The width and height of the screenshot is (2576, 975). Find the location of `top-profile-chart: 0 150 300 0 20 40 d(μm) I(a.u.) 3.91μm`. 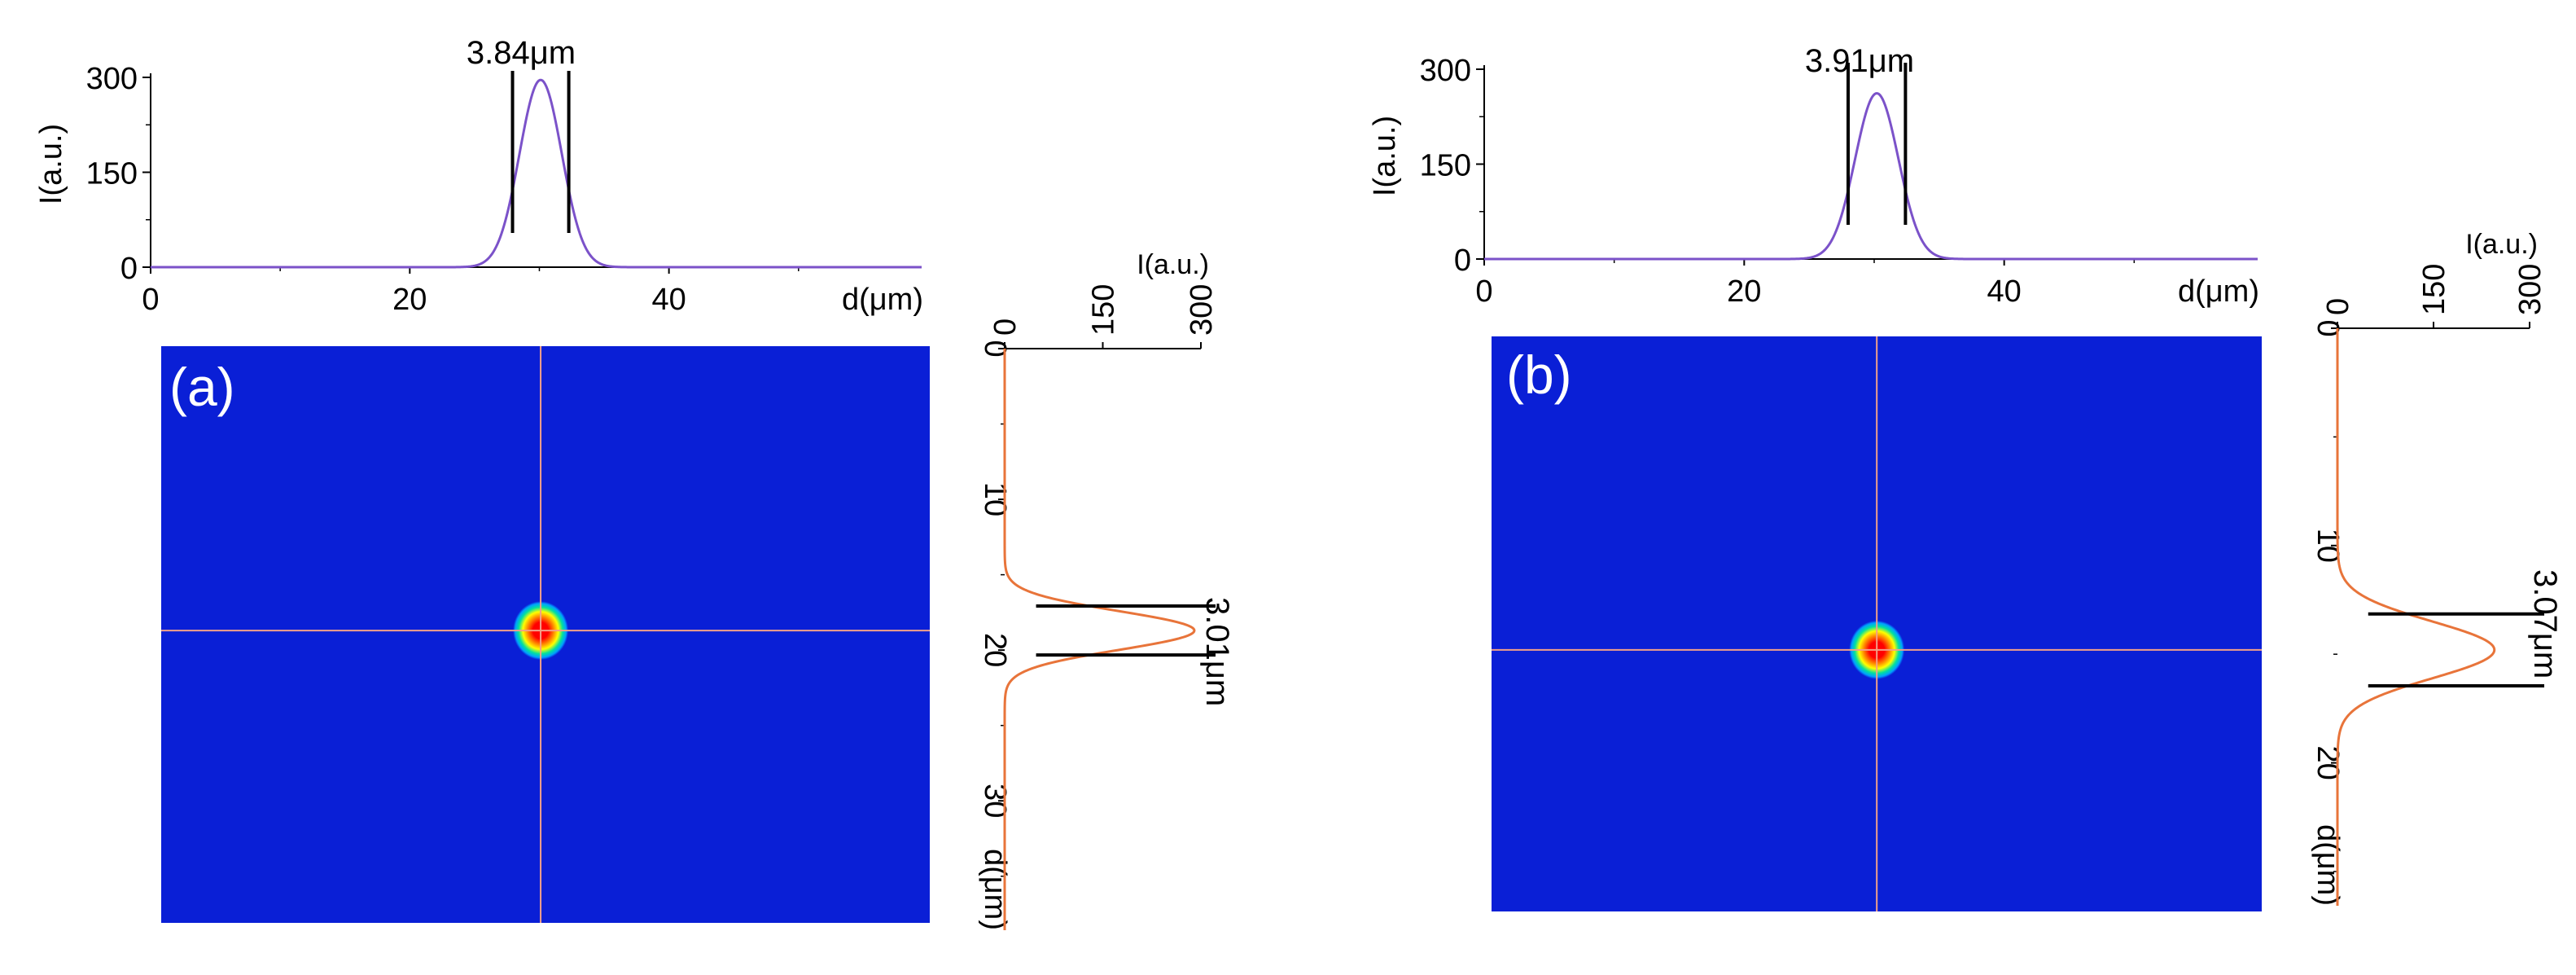

top-profile-chart: 0 150 300 0 20 40 d(μm) I(a.u.) 3.91μm is located at coordinates (1813, 176).